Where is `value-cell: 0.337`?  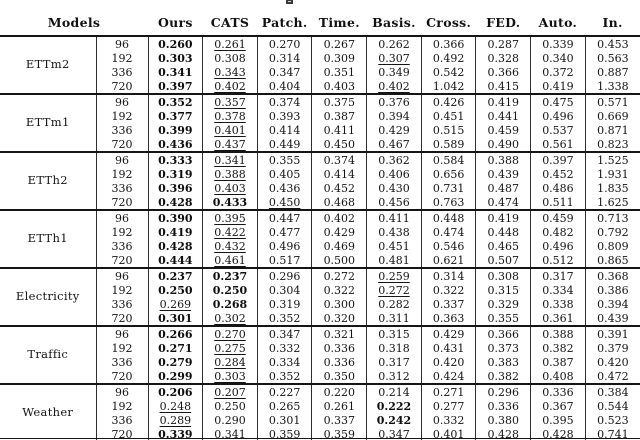
value-cell: 0.337 is located at coordinates (339, 420).